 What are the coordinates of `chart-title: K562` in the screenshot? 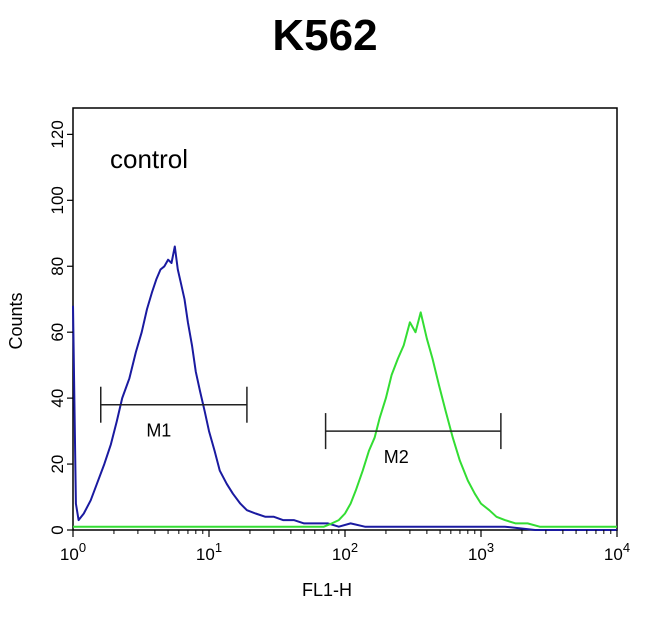 It's located at (324, 35).